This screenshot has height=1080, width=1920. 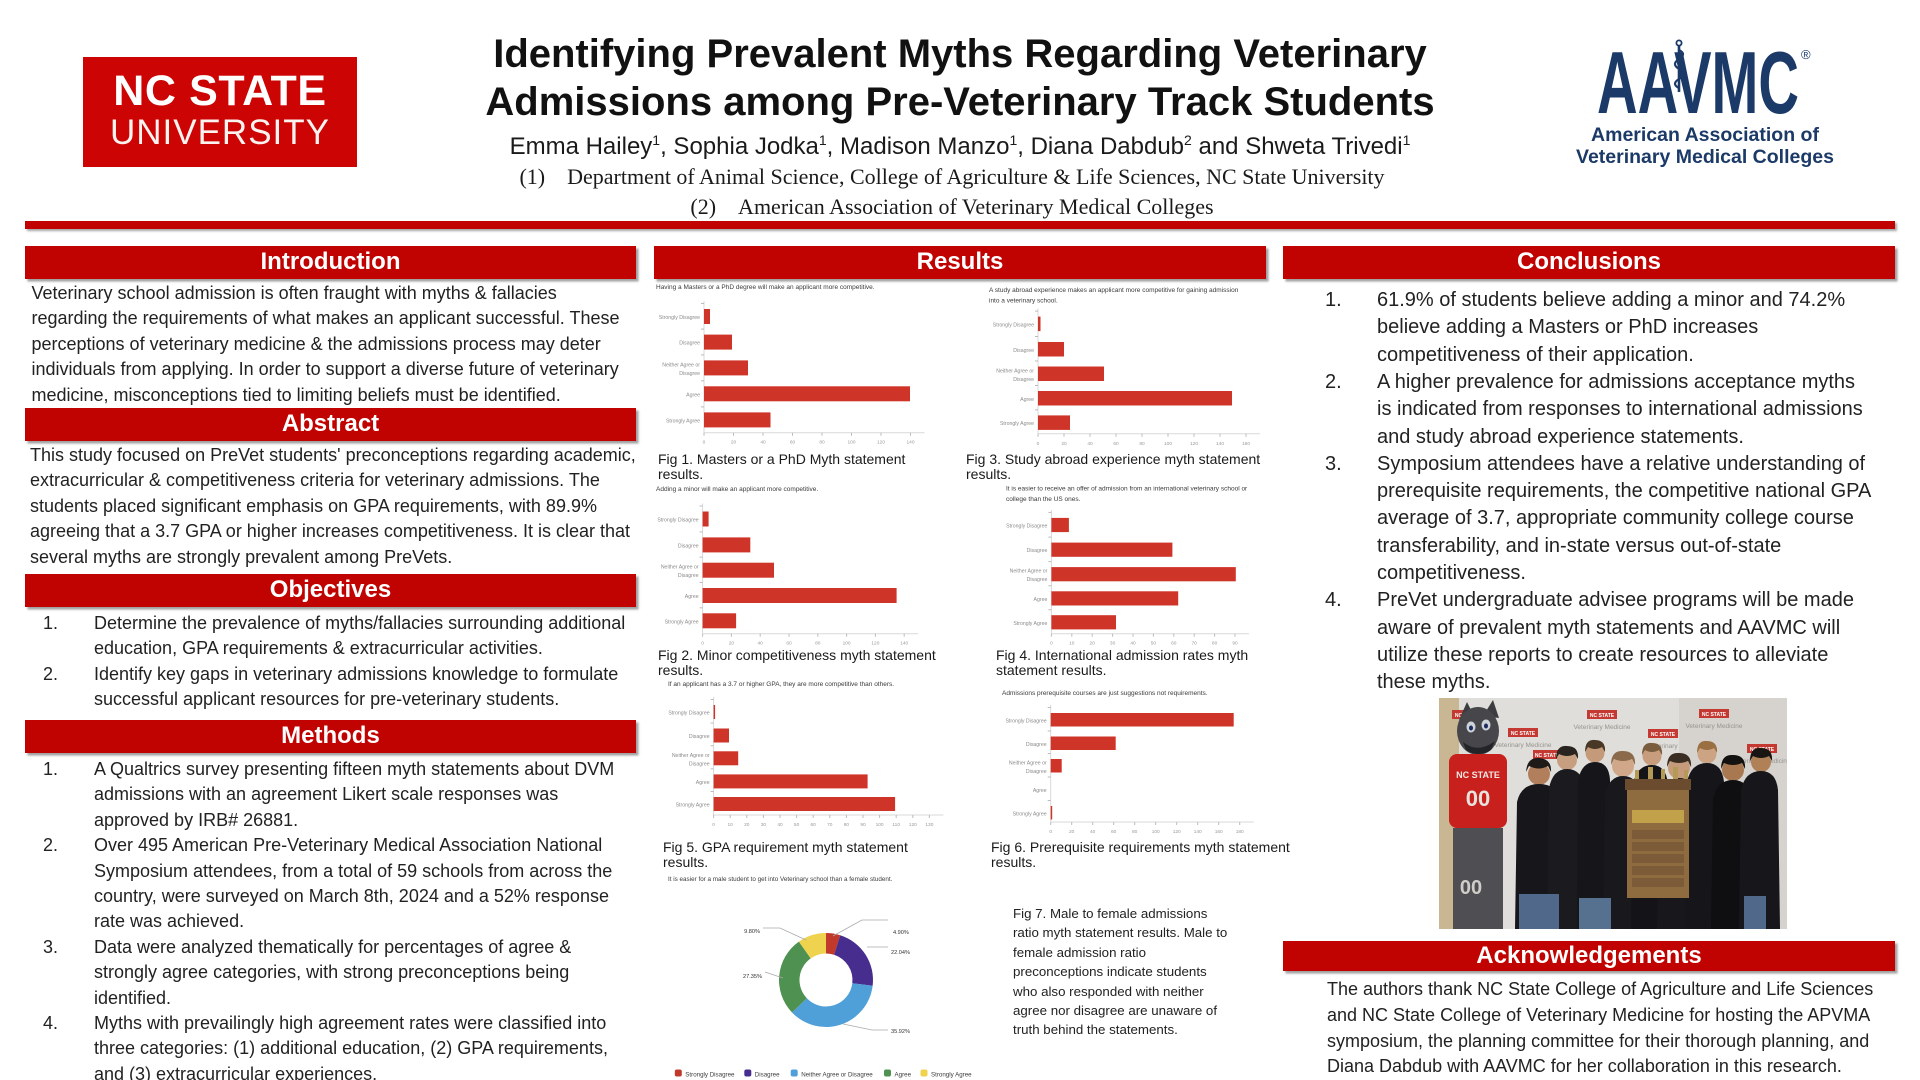 I want to click on svg-text: 70, so click(x=1195, y=644).